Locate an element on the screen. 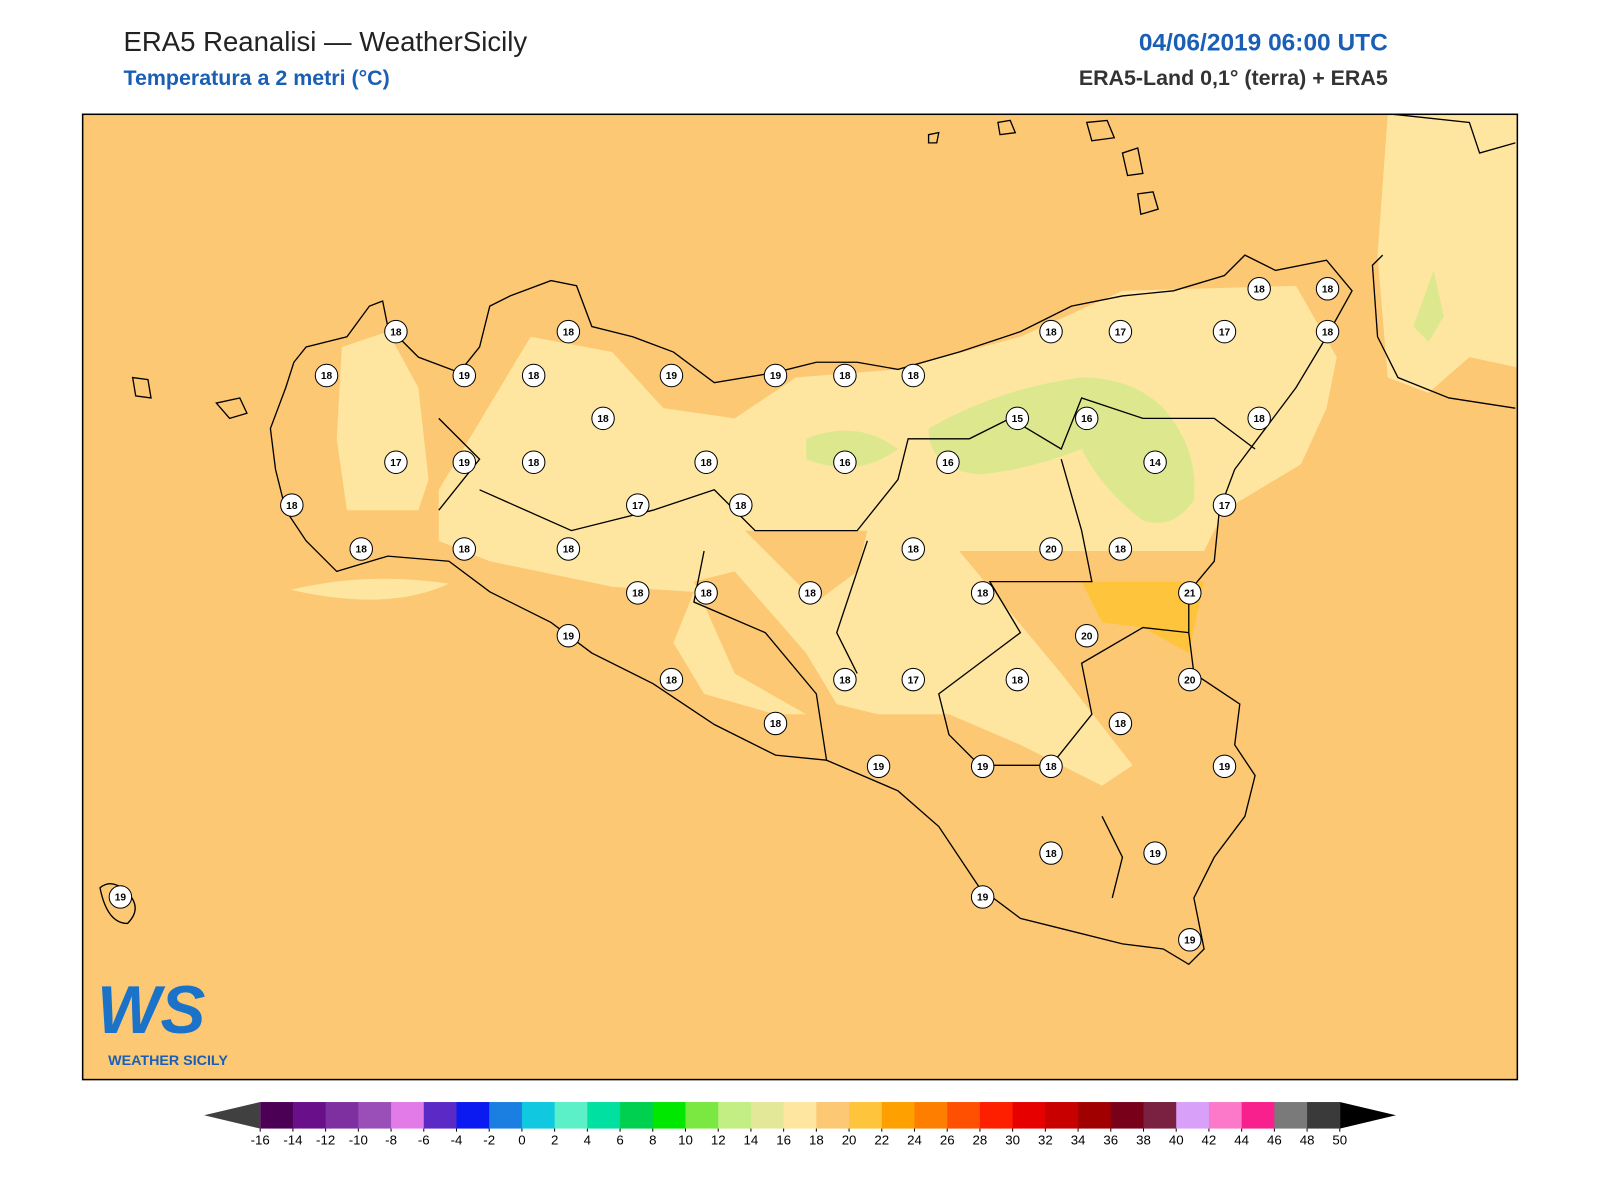 This screenshot has width=1600, height=1200. station-value: 21 is located at coordinates (1190, 594).